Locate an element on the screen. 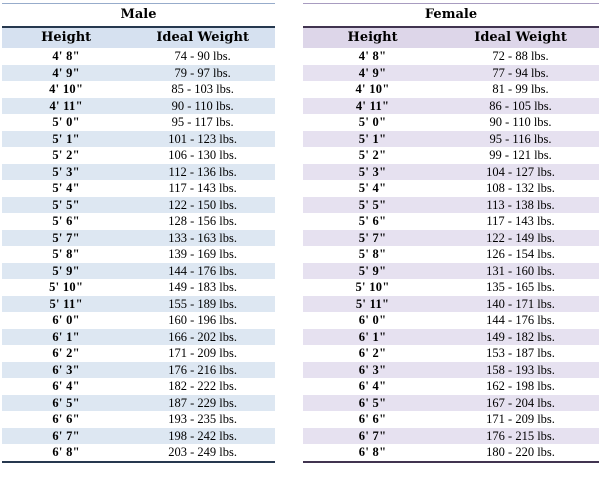 This screenshot has height=477, width=601. table-row: 5' 9" 144 - 176 lbs. is located at coordinates (138, 270).